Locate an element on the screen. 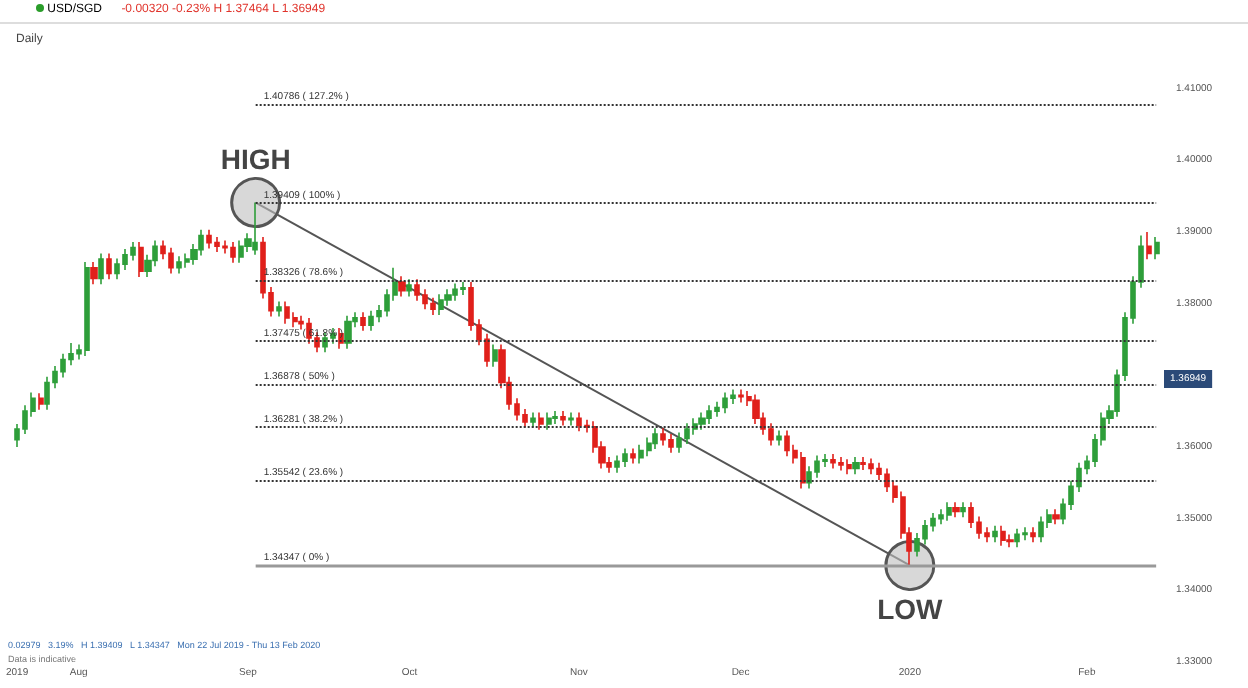 The height and width of the screenshot is (688, 1248). annotation: HIGH is located at coordinates (255, 158).